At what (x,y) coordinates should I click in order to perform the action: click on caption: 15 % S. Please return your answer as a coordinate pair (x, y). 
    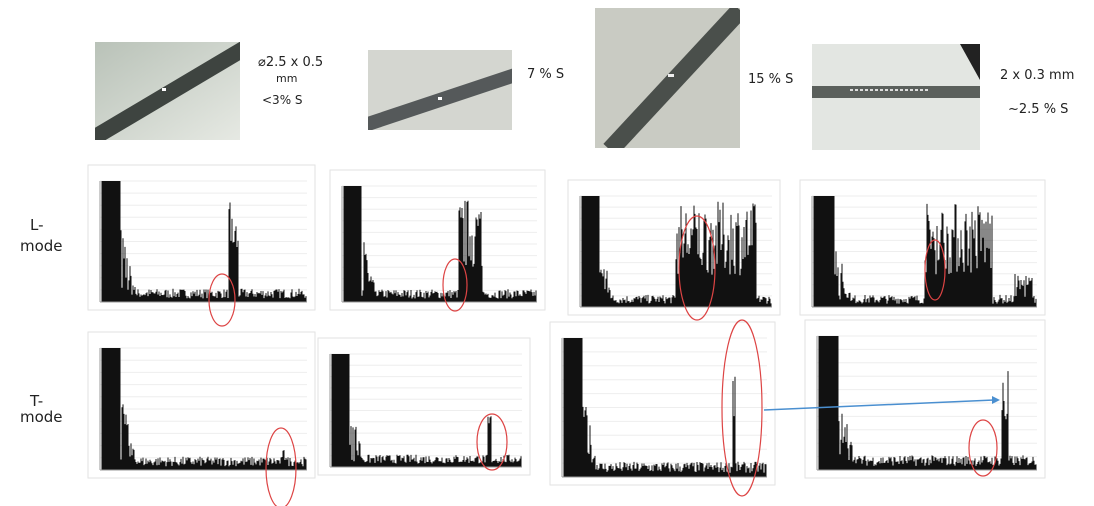
    Looking at the image, I should click on (770, 79).